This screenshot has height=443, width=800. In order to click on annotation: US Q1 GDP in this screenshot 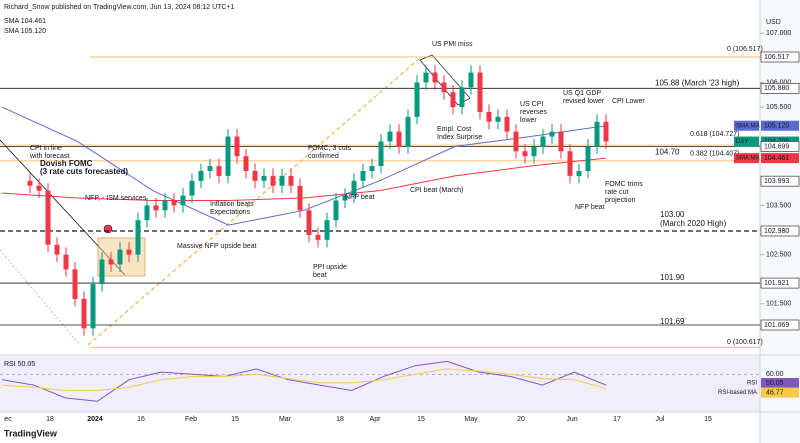, I will do `click(582, 93)`.